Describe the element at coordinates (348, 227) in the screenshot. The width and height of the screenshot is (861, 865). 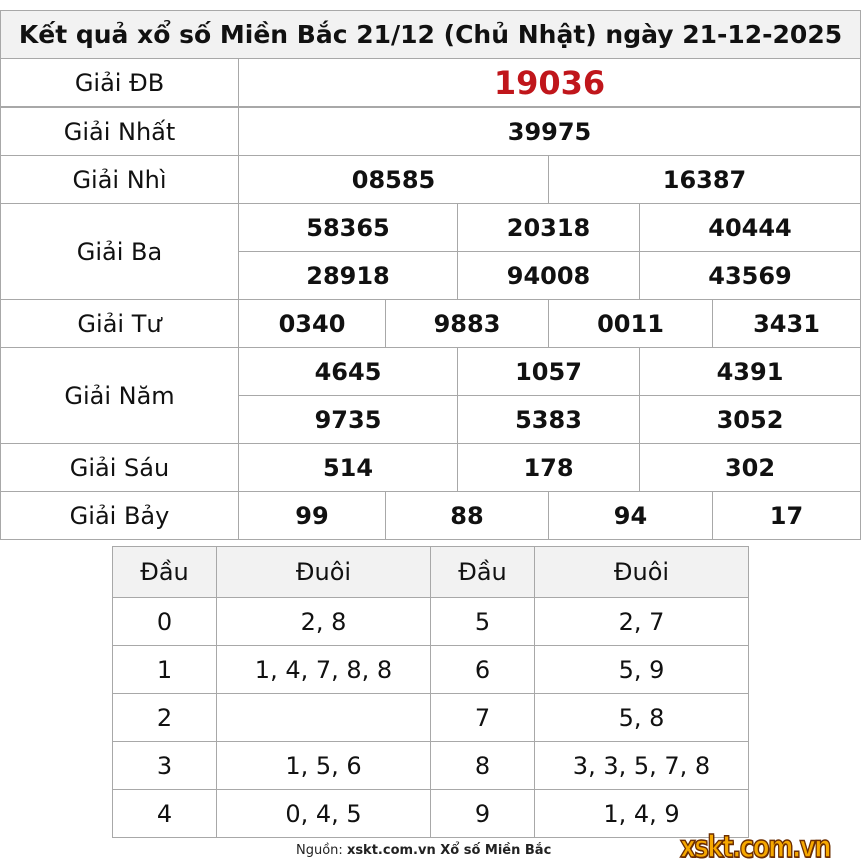
I see `prize-number-ba: 58365` at that location.